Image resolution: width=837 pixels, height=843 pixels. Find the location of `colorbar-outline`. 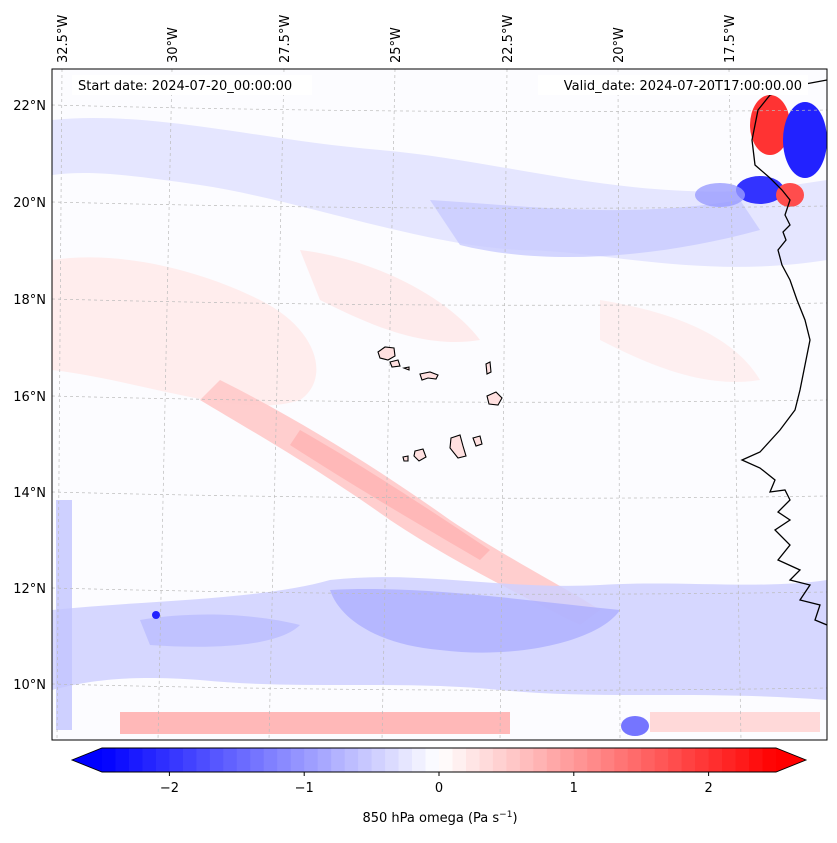

colorbar-outline is located at coordinates (439, 760).